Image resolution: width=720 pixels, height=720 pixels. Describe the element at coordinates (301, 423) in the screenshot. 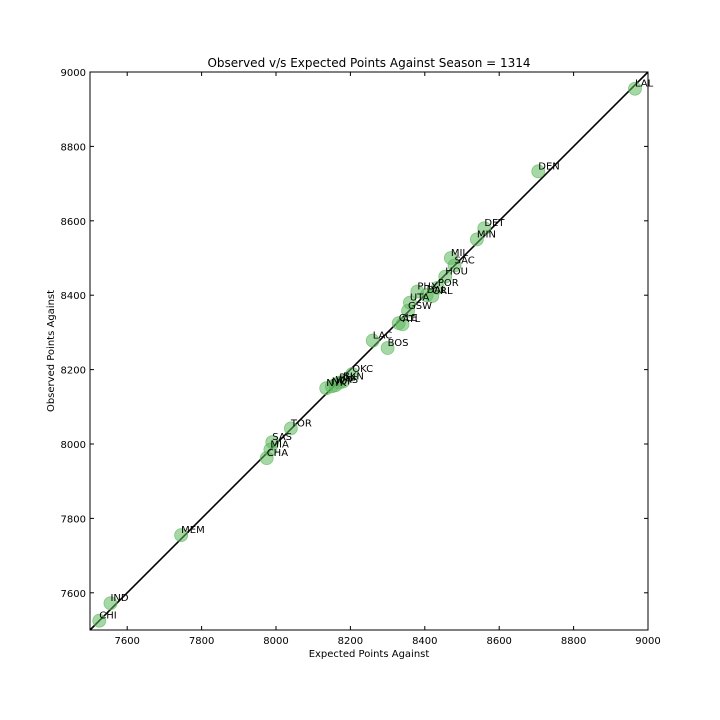

I see `point-label: TOR` at that location.